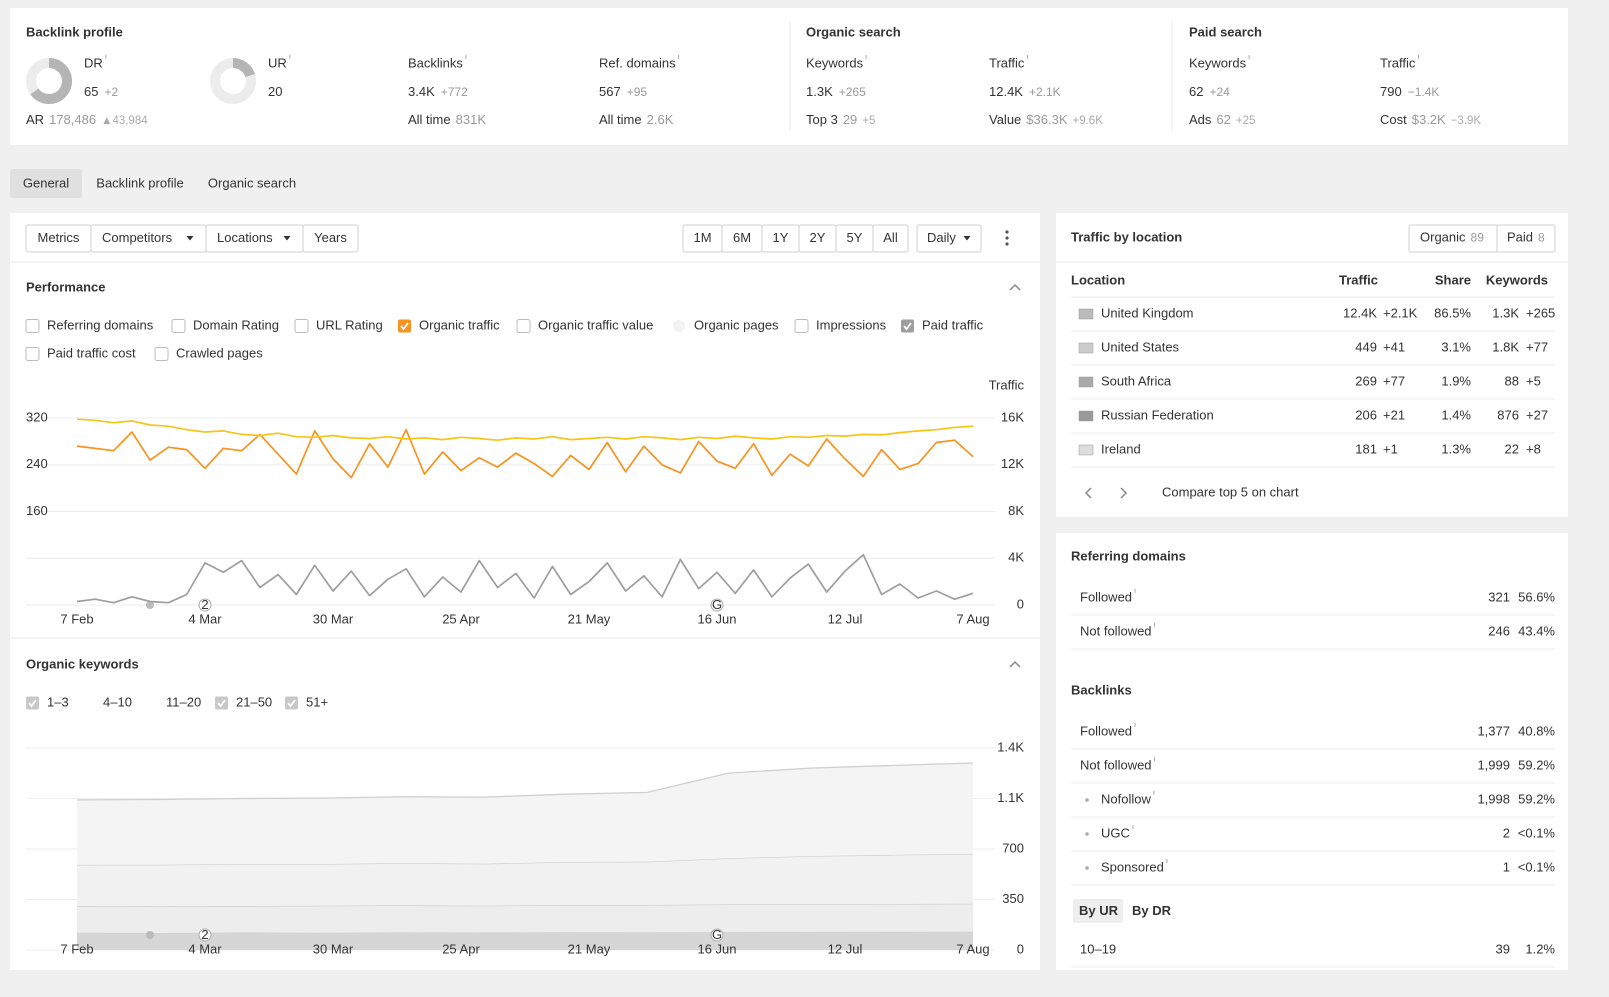 Image resolution: width=1609 pixels, height=997 pixels. What do you see at coordinates (953, 324) in the screenshot?
I see `option-label: Paid traffic` at bounding box center [953, 324].